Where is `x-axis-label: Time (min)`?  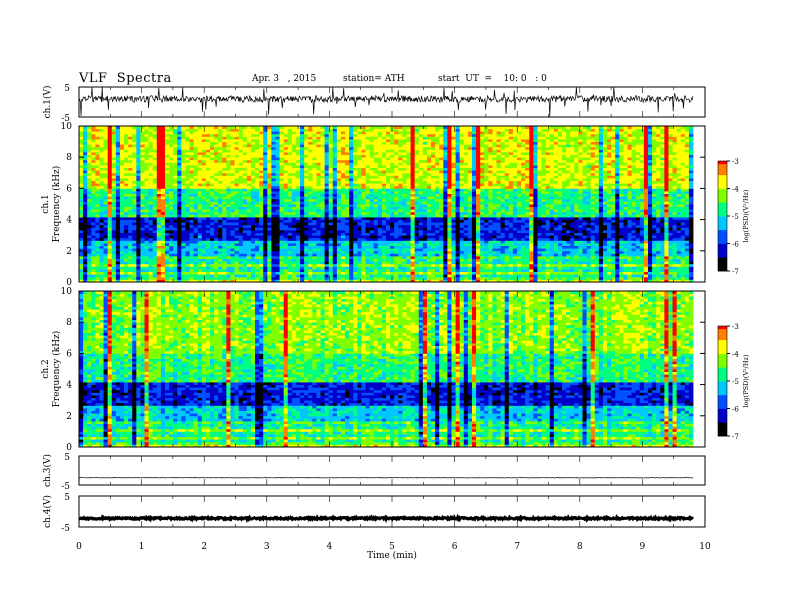
x-axis-label: Time (min) is located at coordinates (392, 555).